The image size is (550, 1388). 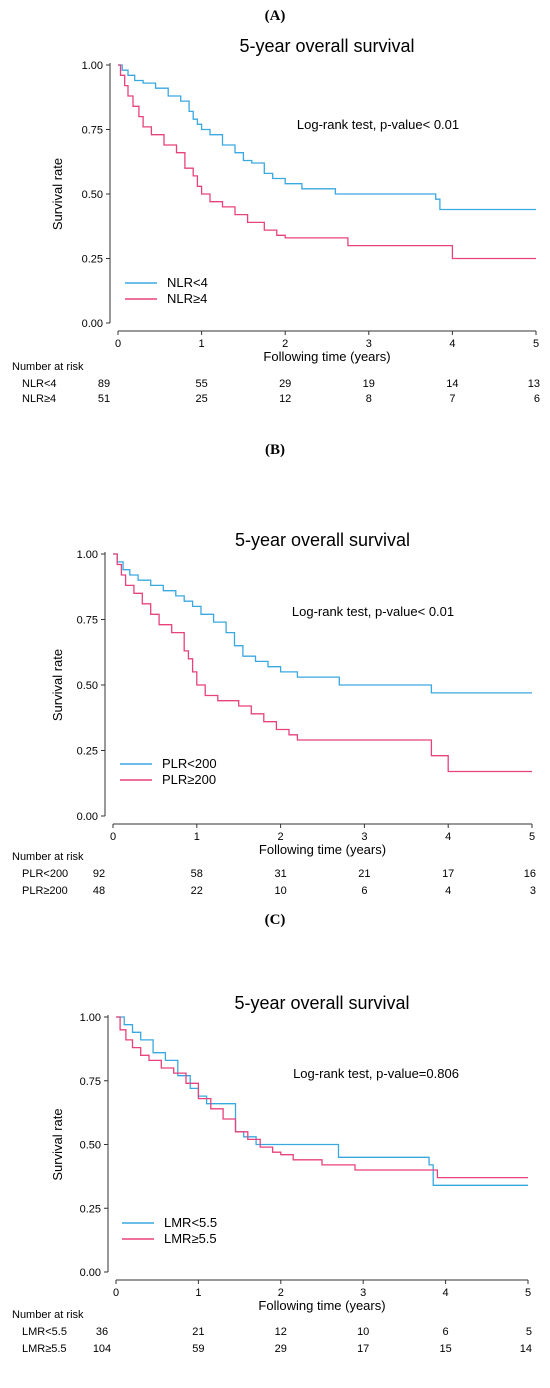 What do you see at coordinates (280, 874) in the screenshot?
I see `risk-value: 31` at bounding box center [280, 874].